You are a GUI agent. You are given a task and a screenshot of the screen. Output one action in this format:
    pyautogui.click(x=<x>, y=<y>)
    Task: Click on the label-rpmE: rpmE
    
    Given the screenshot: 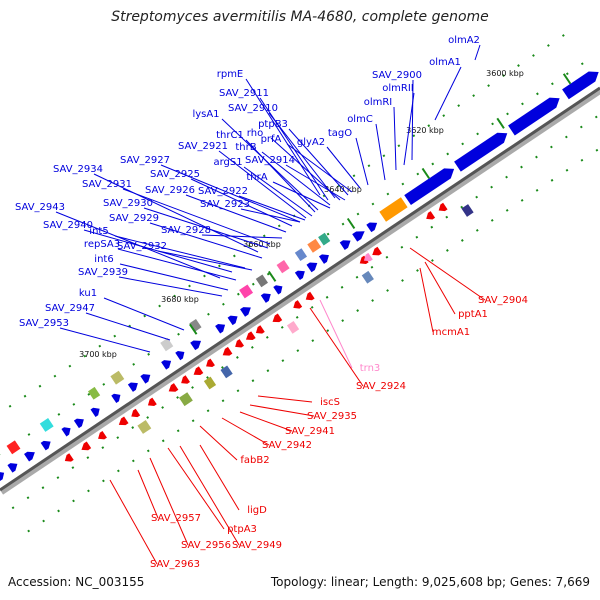 What is the action you would take?
    pyautogui.click(x=230, y=74)
    